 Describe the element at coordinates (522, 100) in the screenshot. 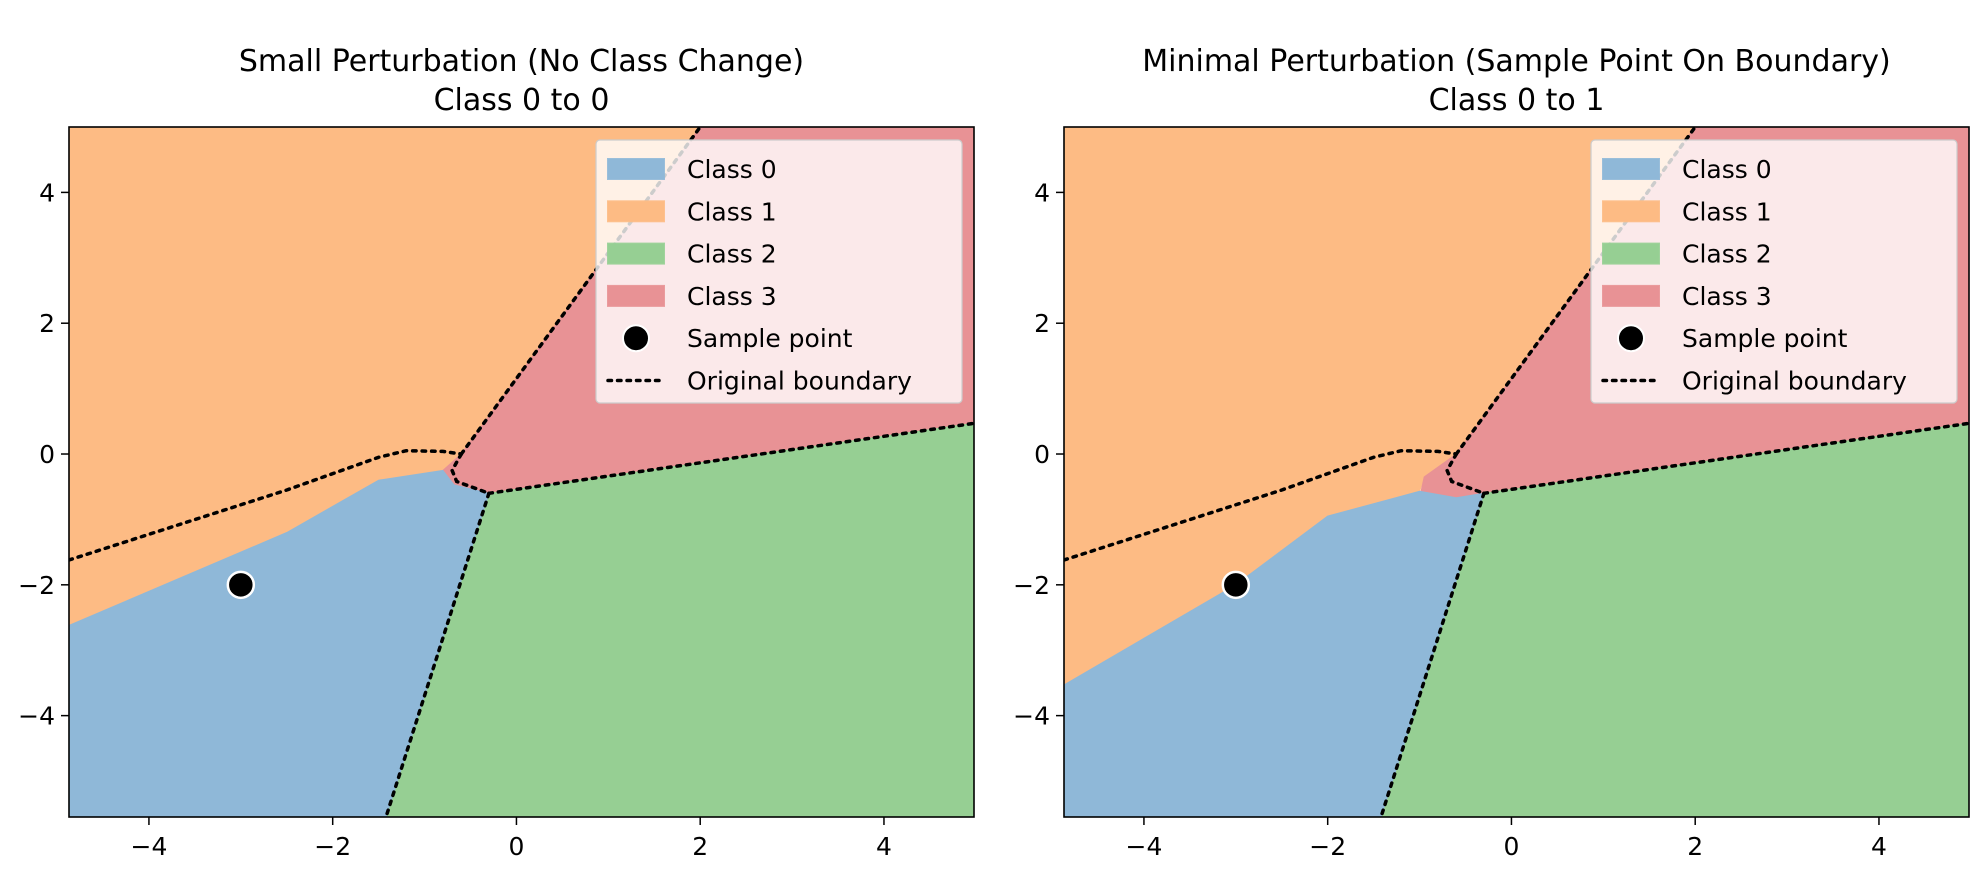

I see `chart-title-line-2: Class 0 to 0` at that location.